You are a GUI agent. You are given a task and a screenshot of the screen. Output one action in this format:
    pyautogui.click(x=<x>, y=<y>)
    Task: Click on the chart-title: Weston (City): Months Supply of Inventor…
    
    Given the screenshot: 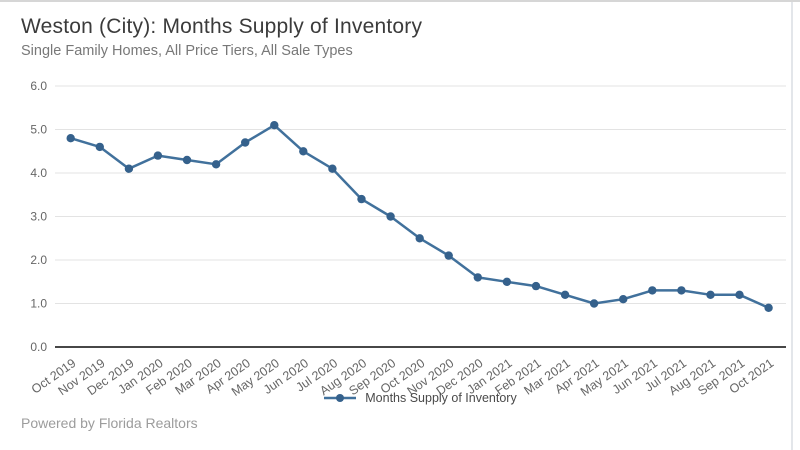 What is the action you would take?
    pyautogui.click(x=222, y=26)
    